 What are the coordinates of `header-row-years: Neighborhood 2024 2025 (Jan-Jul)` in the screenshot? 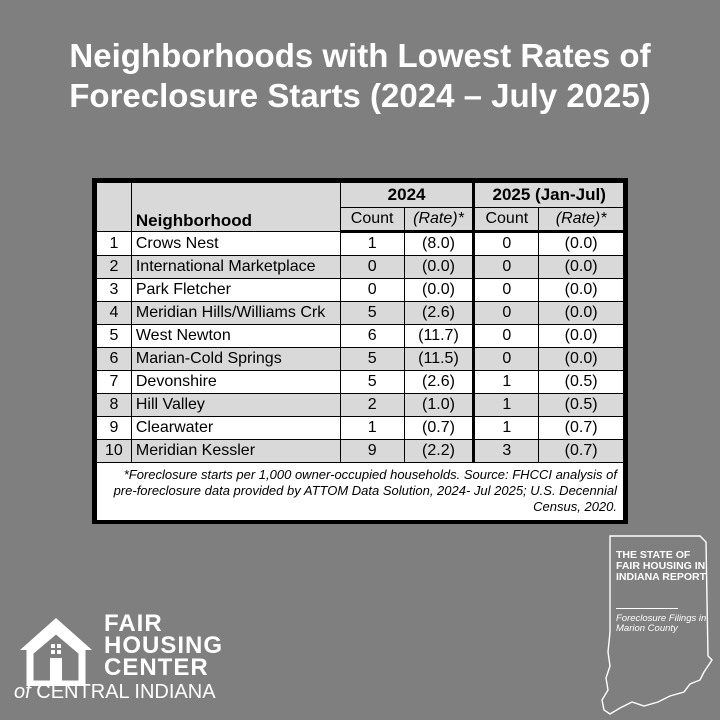 It's located at (360, 207).